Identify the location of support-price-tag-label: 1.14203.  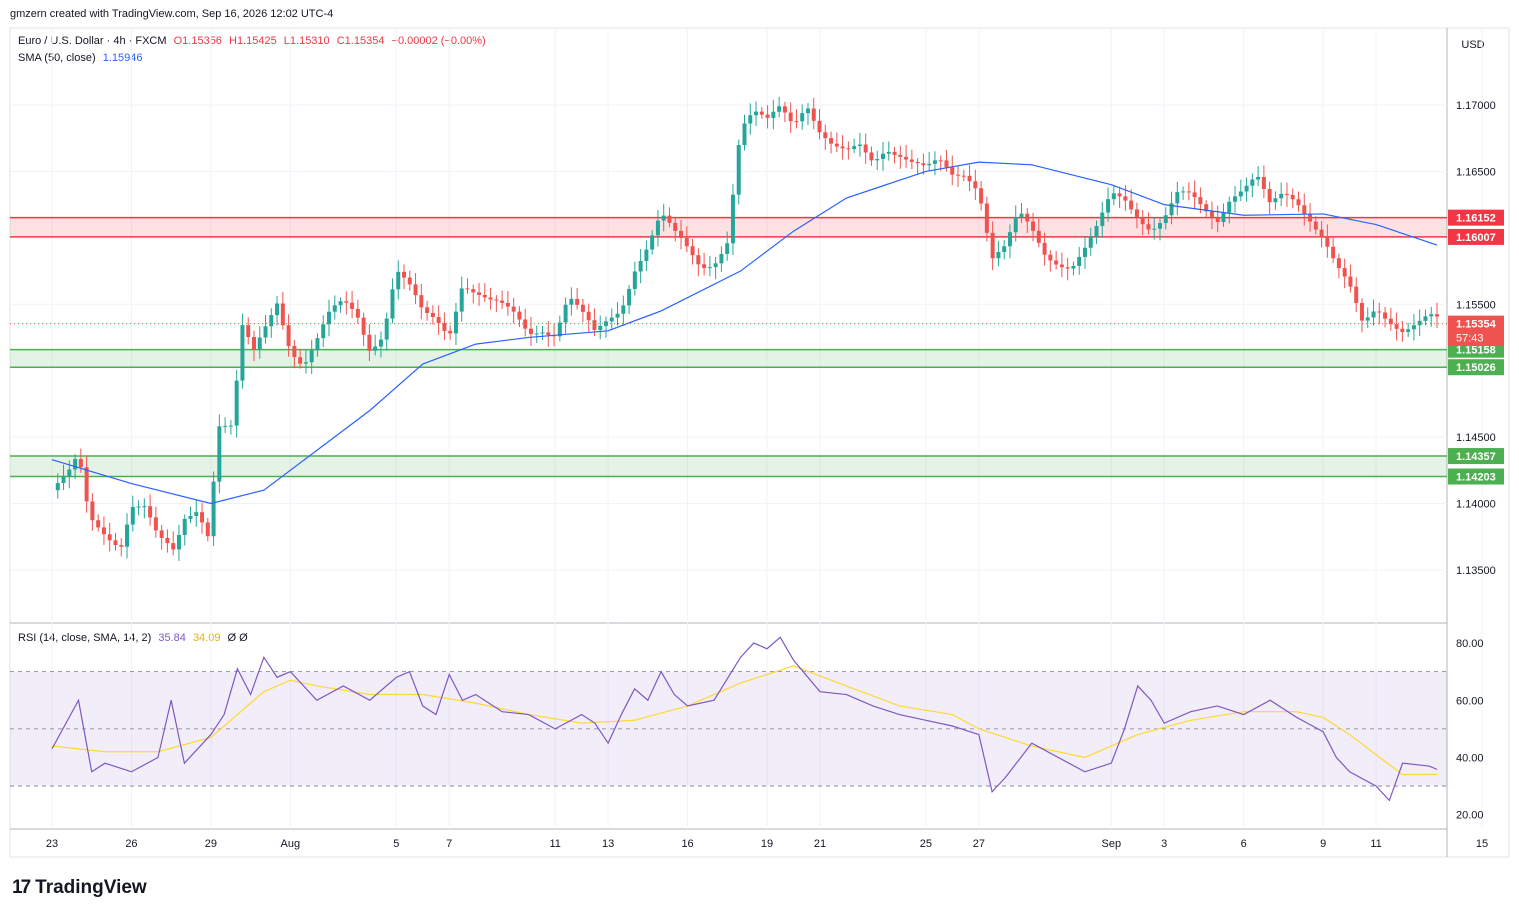
(1476, 478).